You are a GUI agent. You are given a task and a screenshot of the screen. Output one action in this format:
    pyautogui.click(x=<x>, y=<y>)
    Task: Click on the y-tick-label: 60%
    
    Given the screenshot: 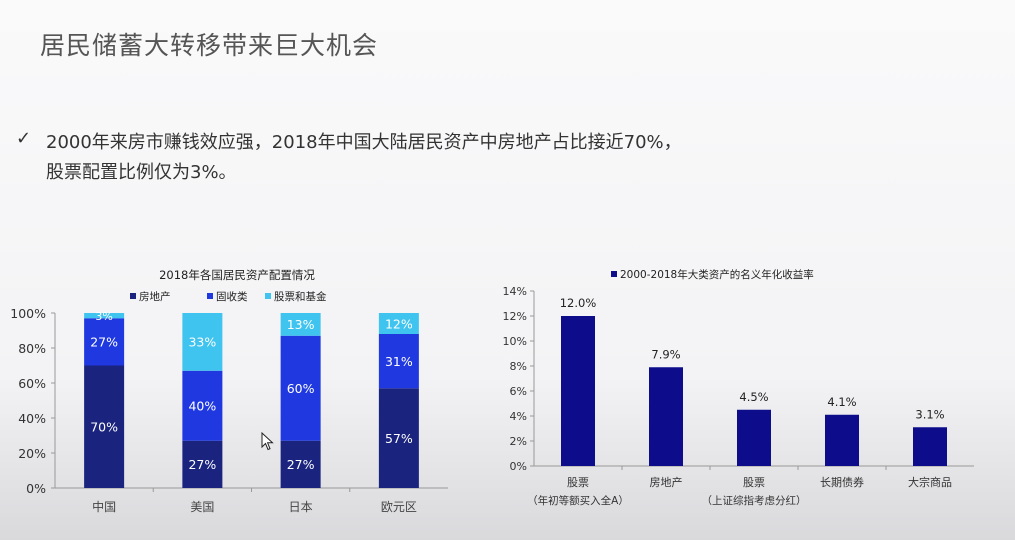 What is the action you would take?
    pyautogui.click(x=32, y=383)
    